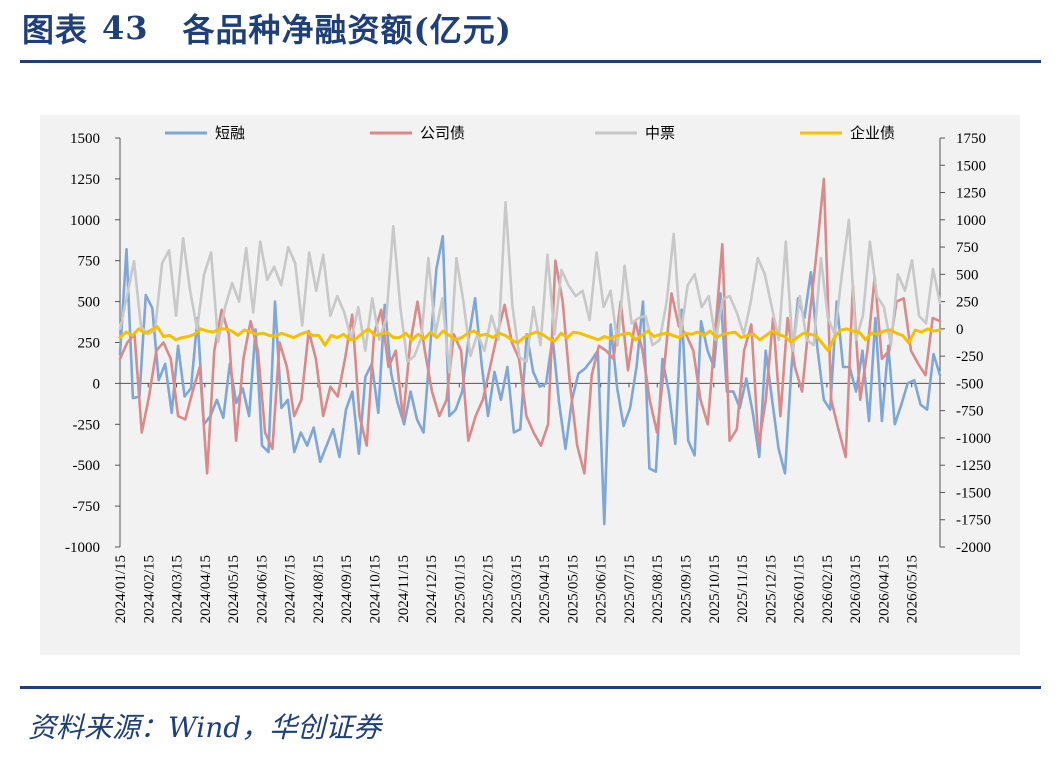 This screenshot has width=1059, height=762. Describe the element at coordinates (970, 384) in the screenshot. I see `right-tick-label: -500` at that location.